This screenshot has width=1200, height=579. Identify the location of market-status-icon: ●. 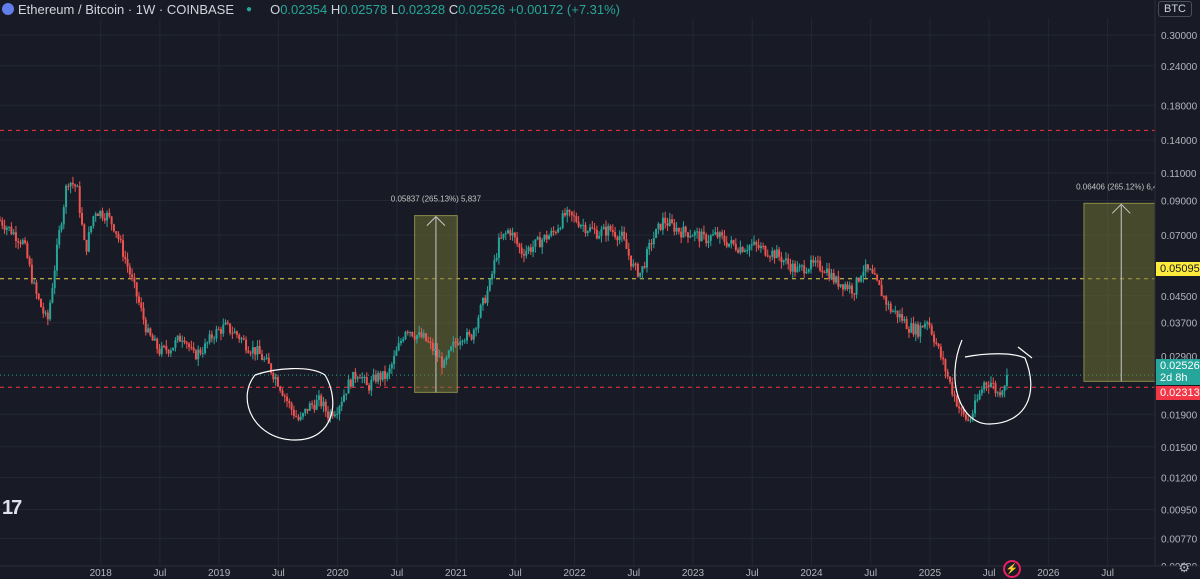
(249, 9).